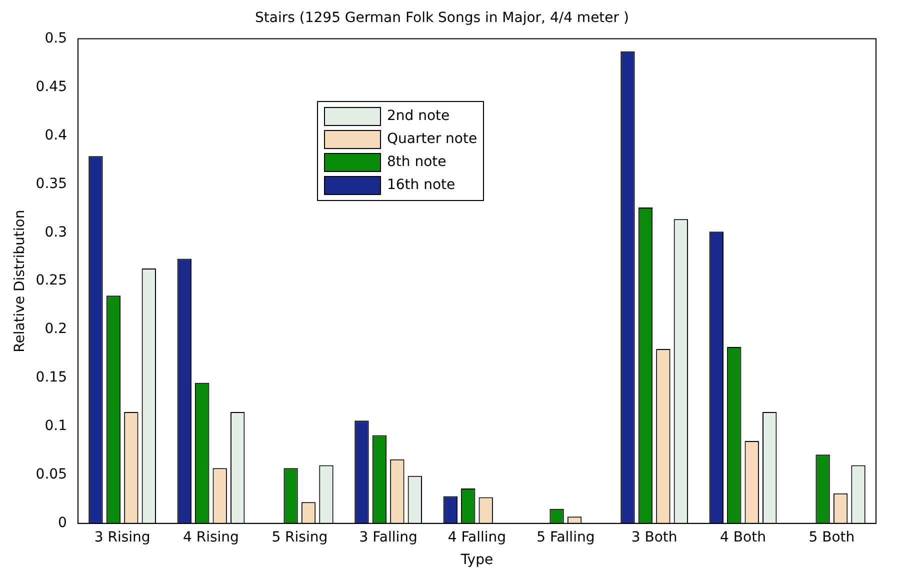  I want to click on y-tick-label: 0.1, so click(55, 426).